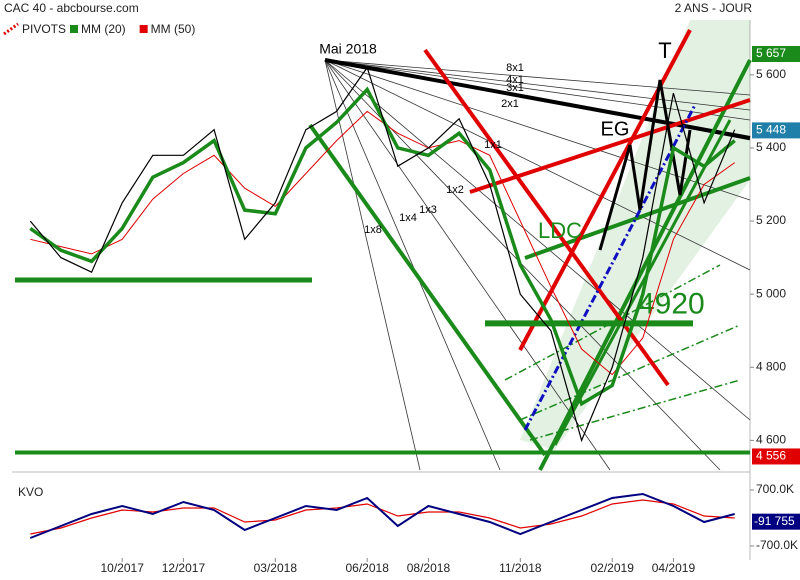 The height and width of the screenshot is (580, 800). I want to click on annotation: 1x3, so click(428, 210).